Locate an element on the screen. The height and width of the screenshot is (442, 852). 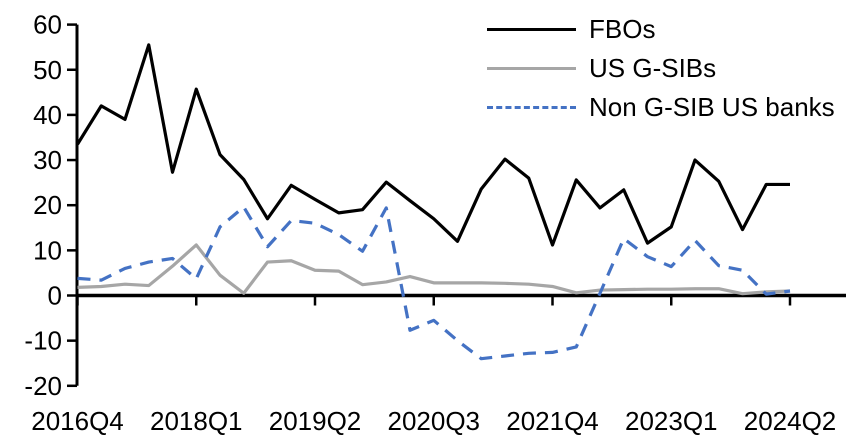
legend: FBOs US G-SIBs Non G-SIB US banks is located at coordinates (667, 68).